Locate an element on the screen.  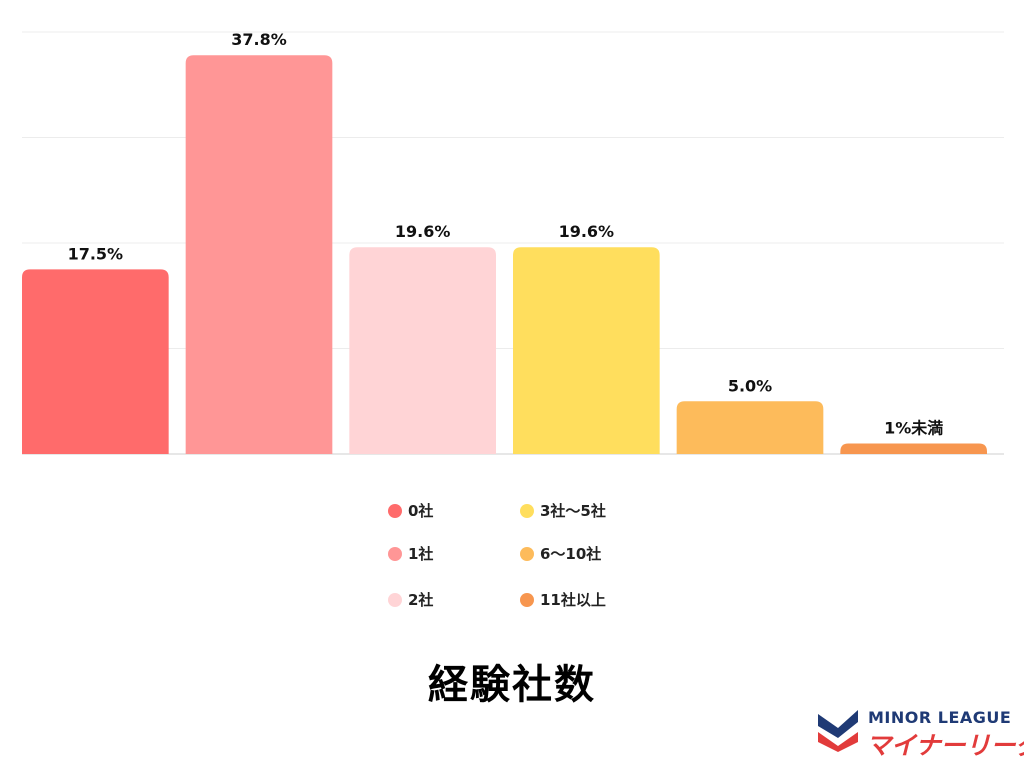
legend-item: 3社〜5社 is located at coordinates (563, 510).